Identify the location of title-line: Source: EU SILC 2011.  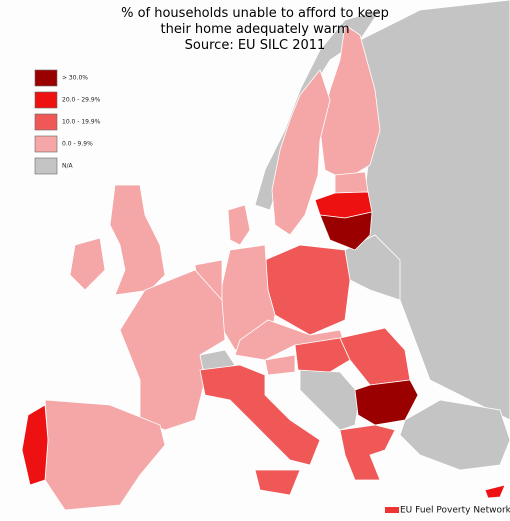
(255, 45).